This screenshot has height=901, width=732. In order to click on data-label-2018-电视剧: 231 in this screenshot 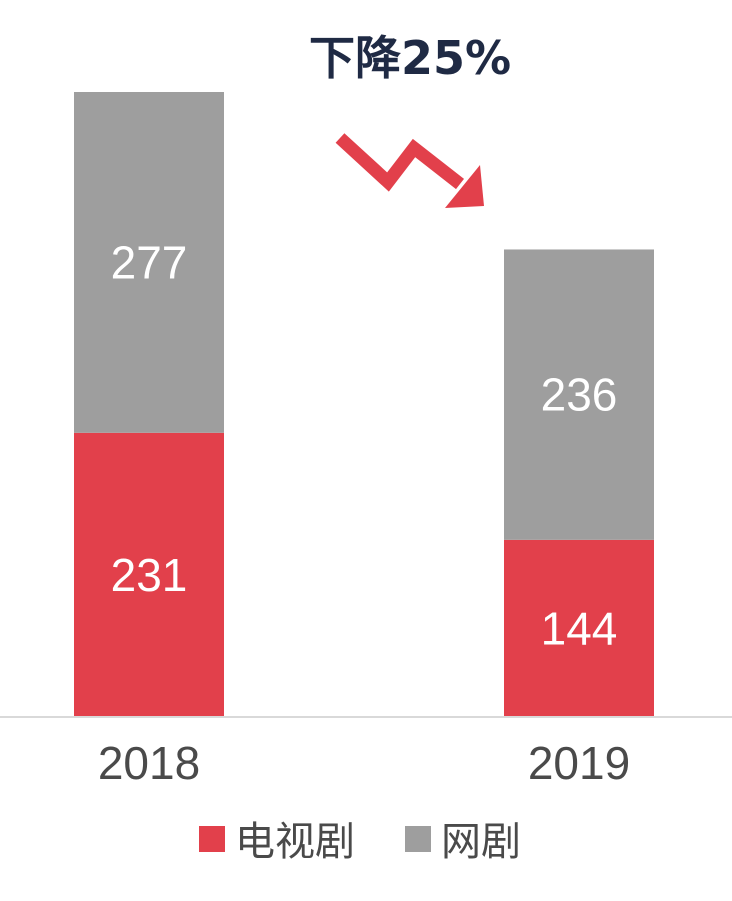, I will do `click(149, 575)`.